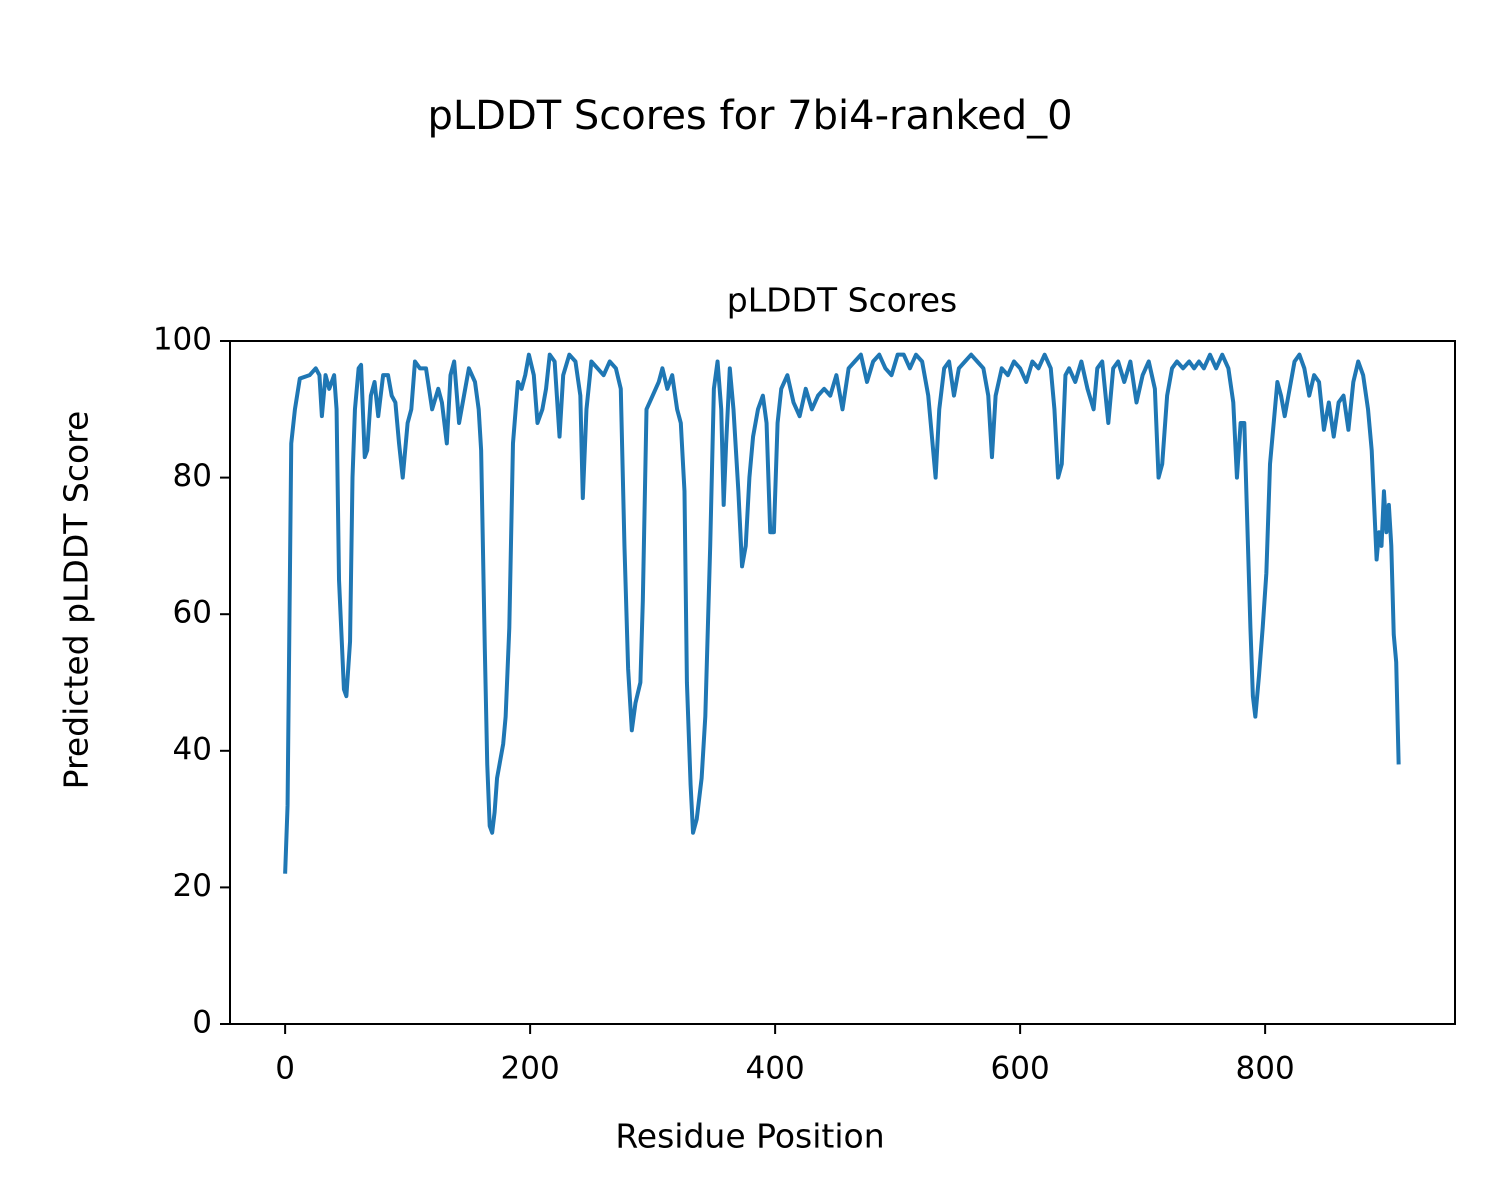  I want to click on x-axis-label: Residue Position, so click(749, 1136).